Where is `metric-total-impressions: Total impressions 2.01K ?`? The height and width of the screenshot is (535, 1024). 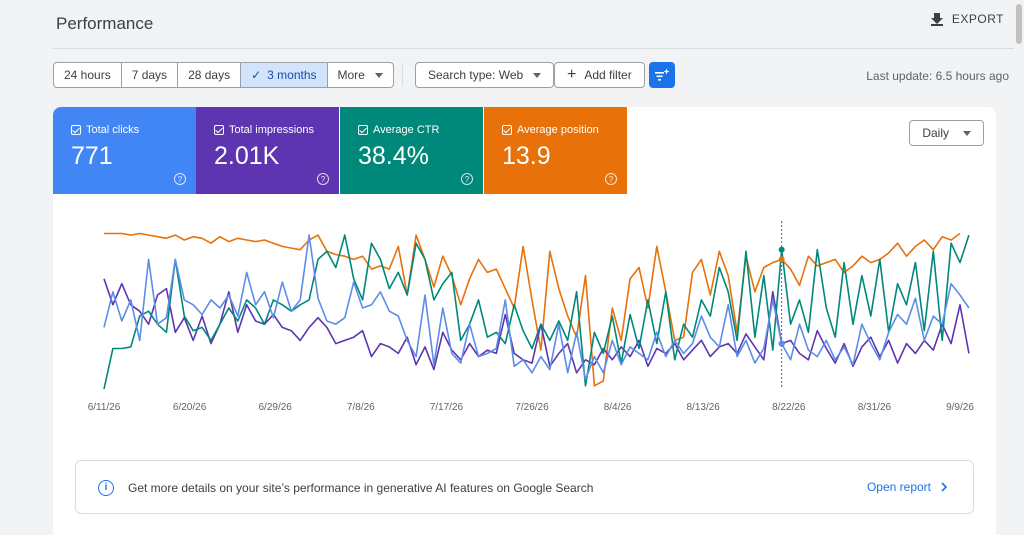
metric-total-impressions: Total impressions 2.01K ? is located at coordinates (267, 150).